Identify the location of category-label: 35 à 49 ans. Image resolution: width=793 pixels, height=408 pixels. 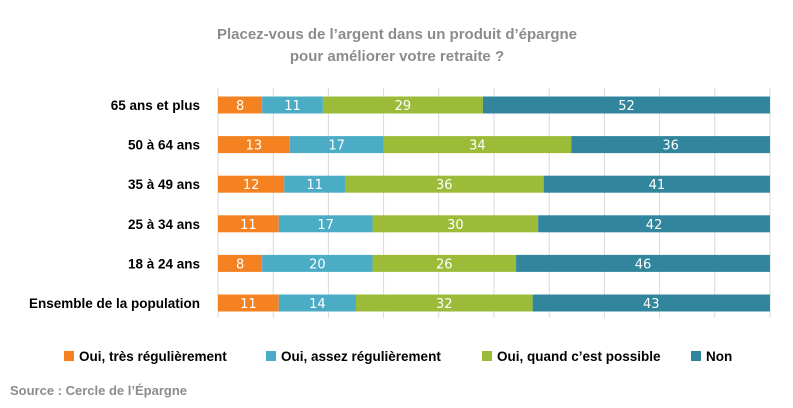
(164, 184).